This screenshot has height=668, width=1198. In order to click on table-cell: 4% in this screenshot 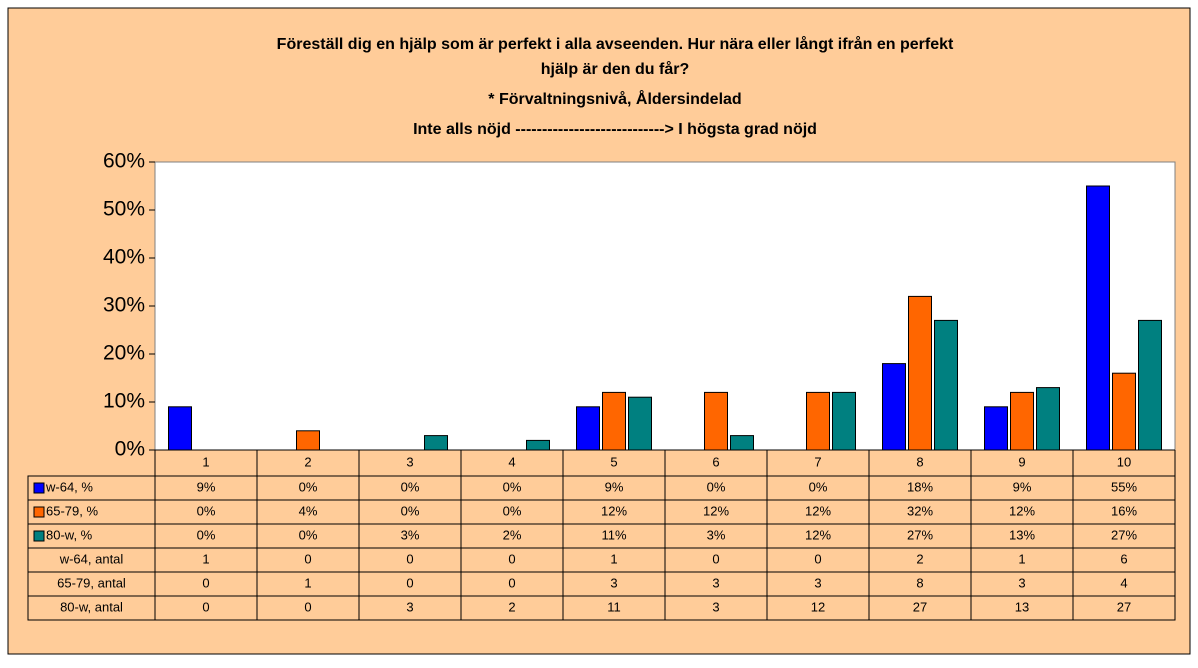, I will do `click(308, 510)`.